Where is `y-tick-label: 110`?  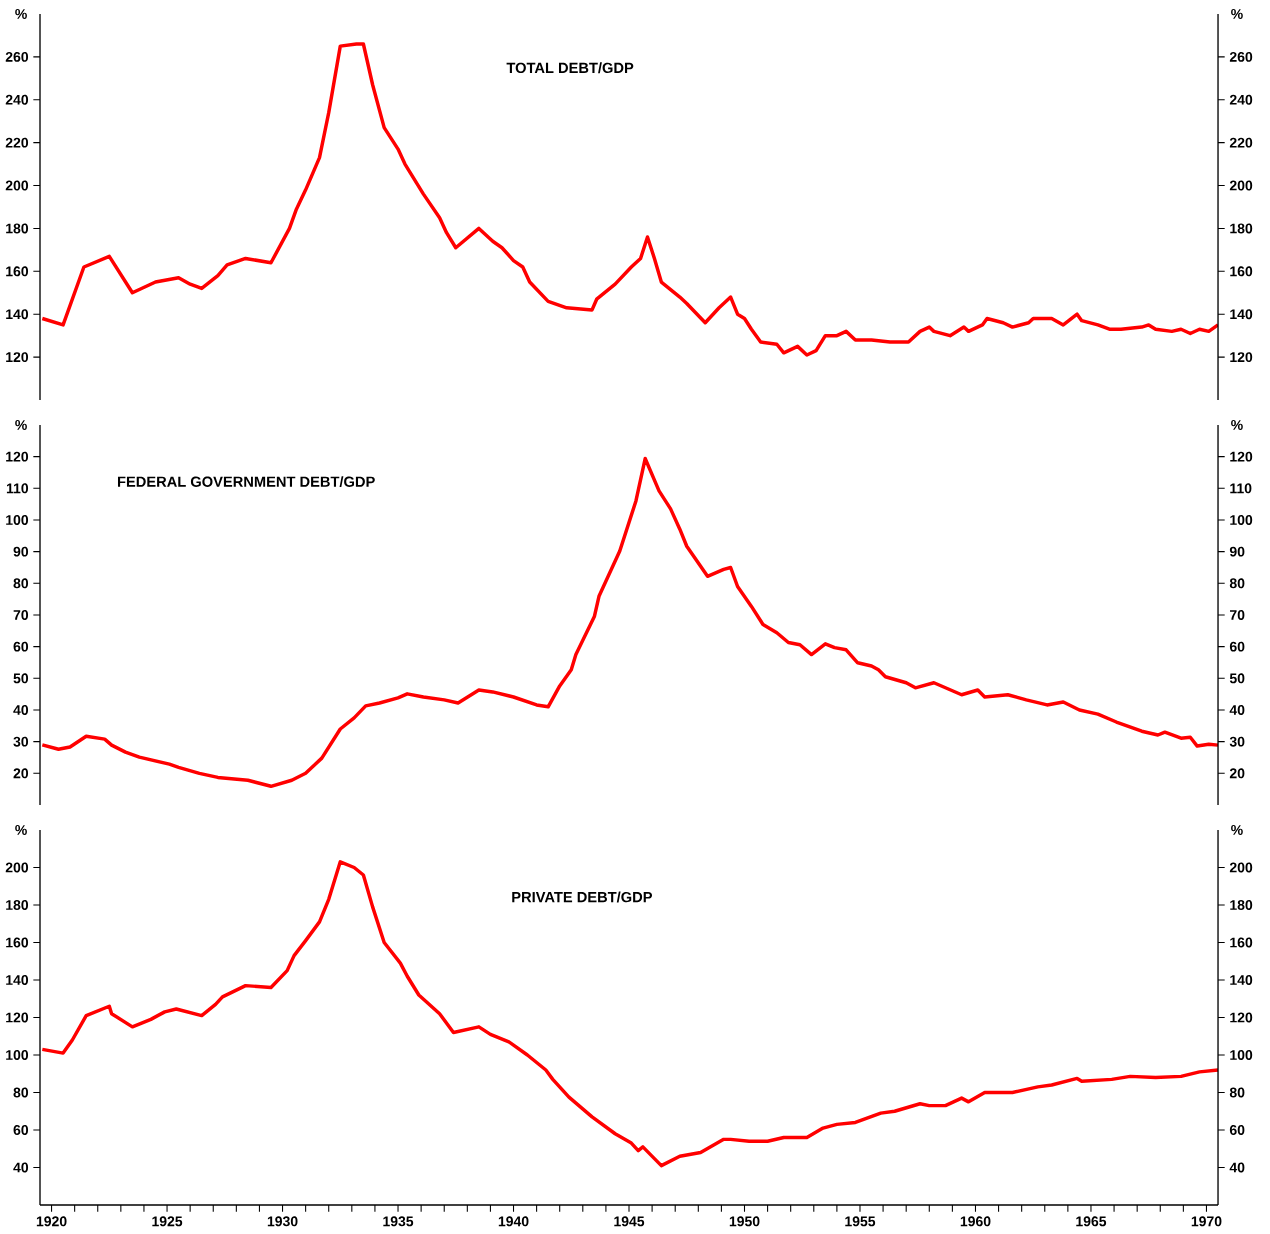
y-tick-label: 110 is located at coordinates (17, 488).